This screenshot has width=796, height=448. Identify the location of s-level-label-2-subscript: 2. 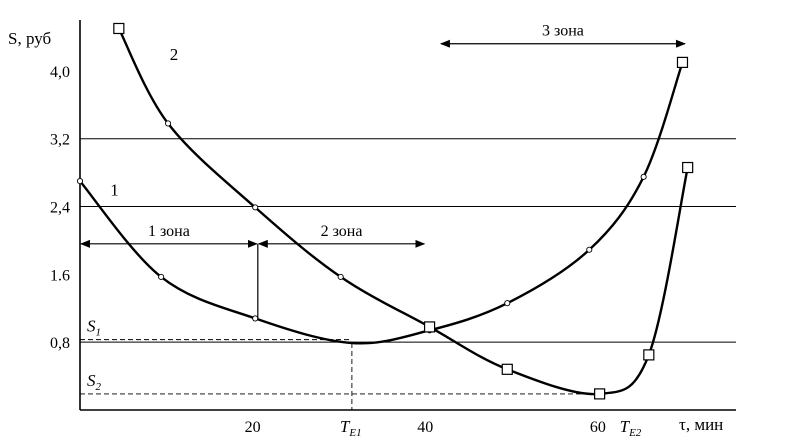
(99, 387).